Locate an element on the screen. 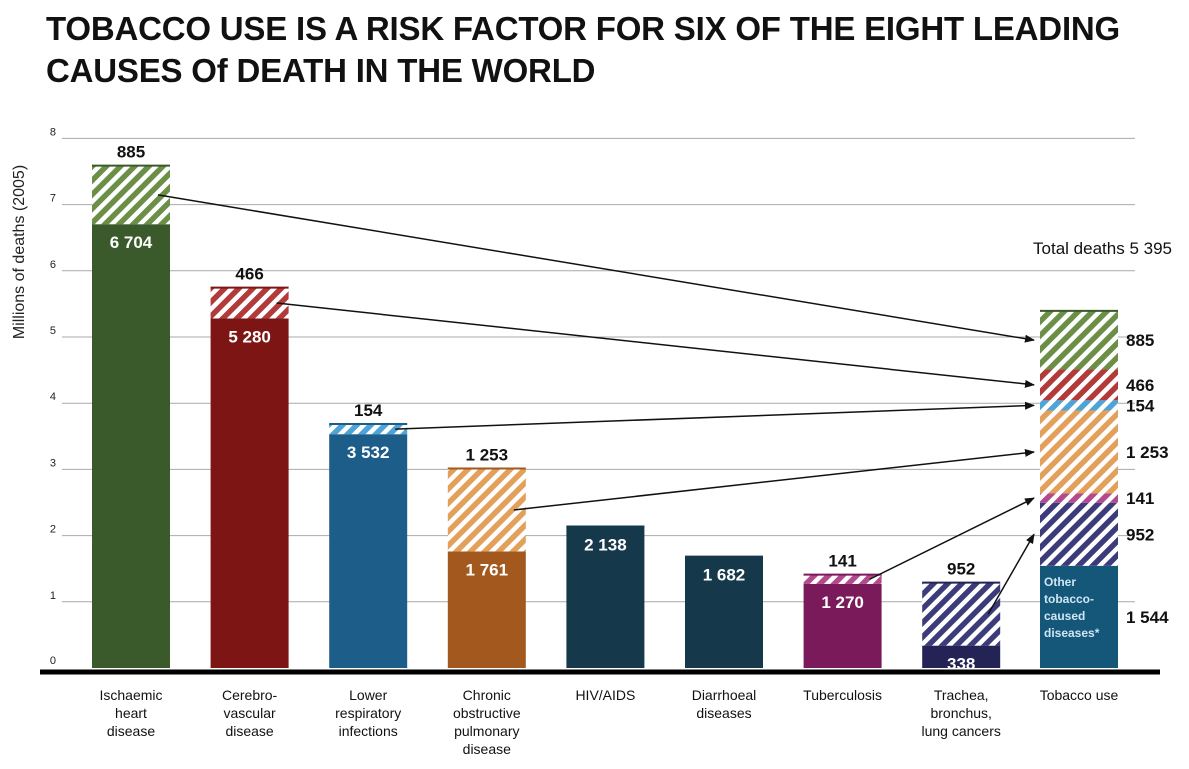 This screenshot has height=769, width=1189. x-category-label: diseases is located at coordinates (723, 713).